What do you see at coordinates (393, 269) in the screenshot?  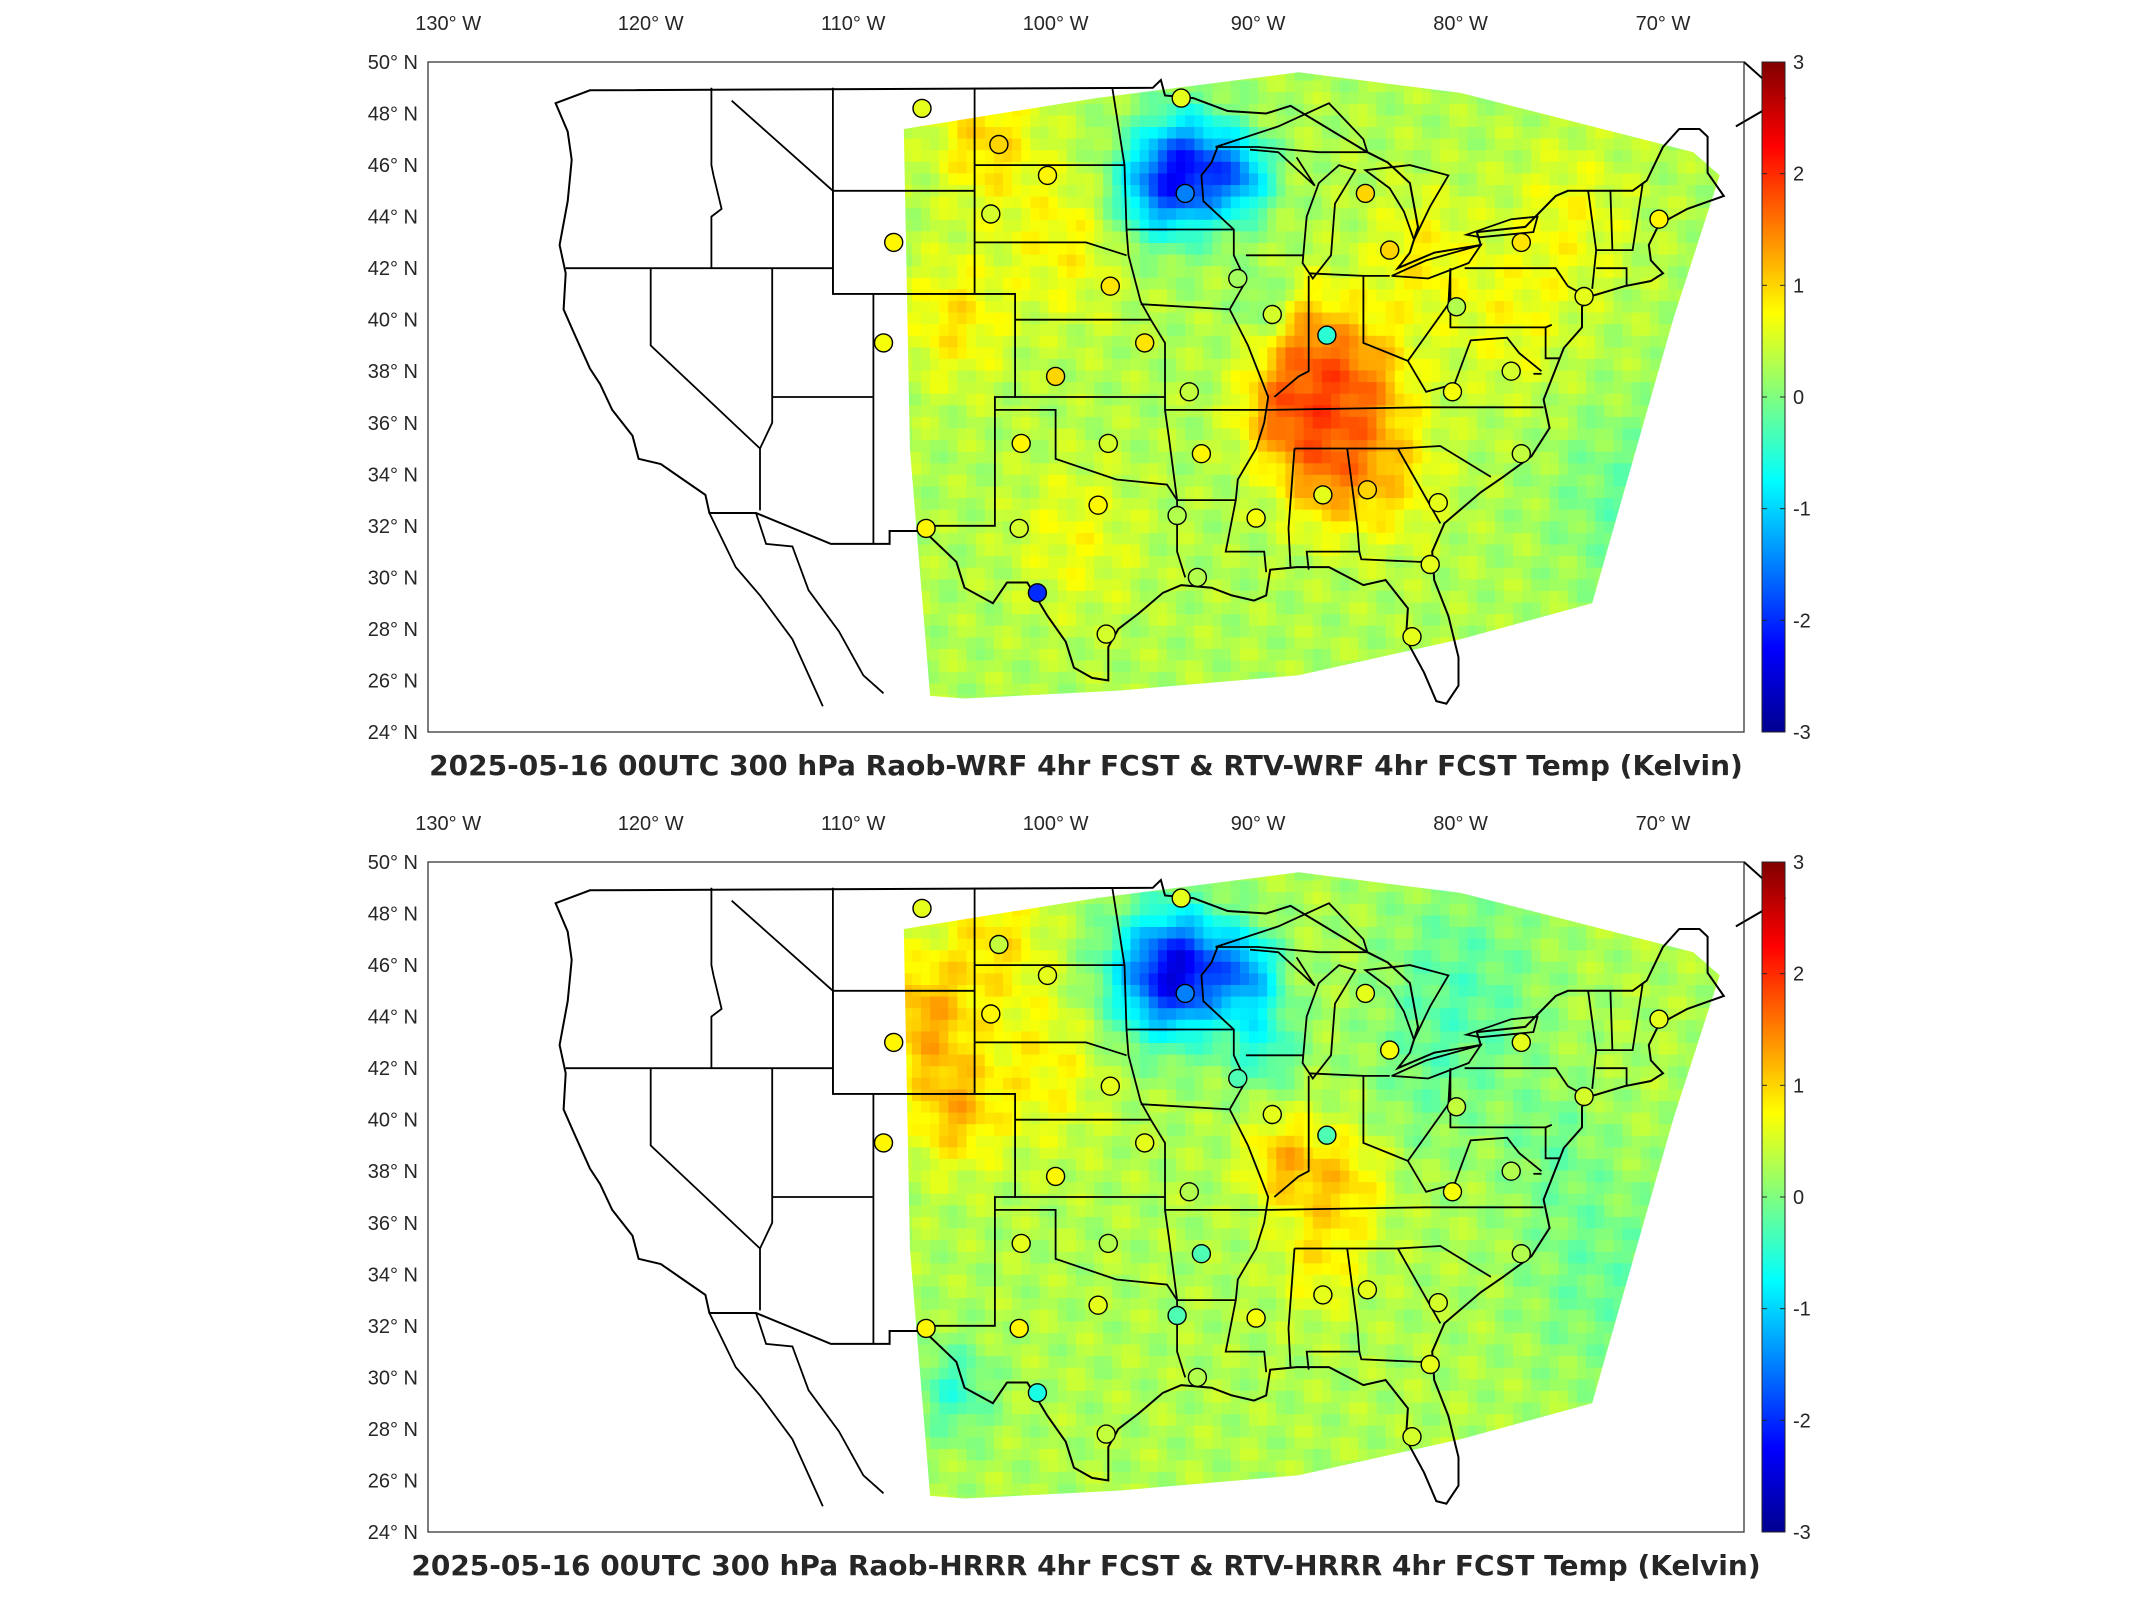 I see `latitude-tick-label: 42° N` at bounding box center [393, 269].